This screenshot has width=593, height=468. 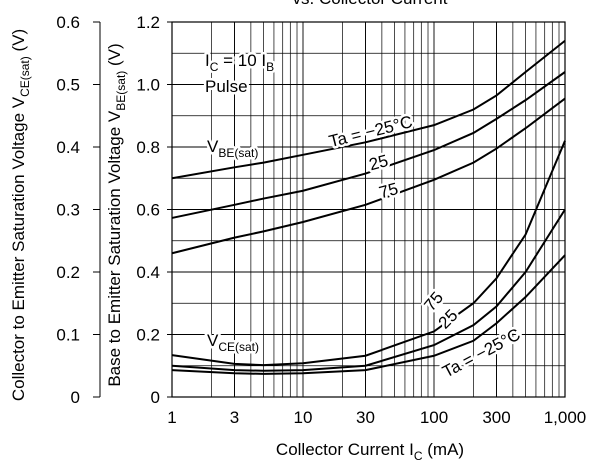 What do you see at coordinates (148, 272) in the screenshot?
I see `y2-tick-label: 0.4` at bounding box center [148, 272].